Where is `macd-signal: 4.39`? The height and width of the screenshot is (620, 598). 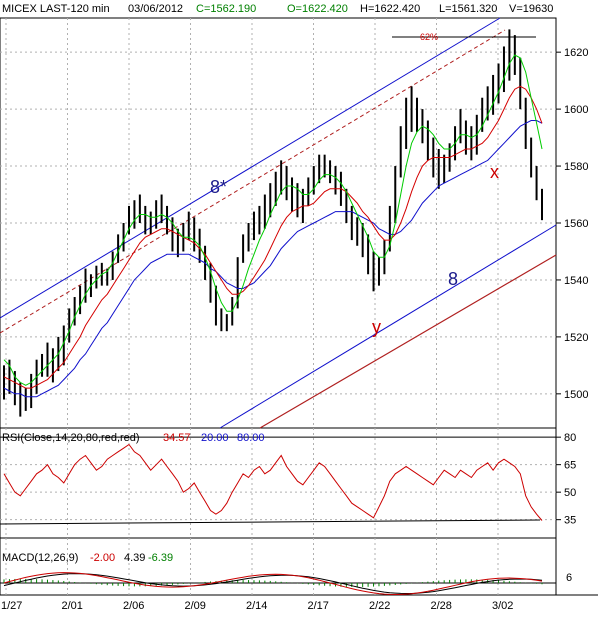
macd-signal: 4.39 is located at coordinates (134, 558).